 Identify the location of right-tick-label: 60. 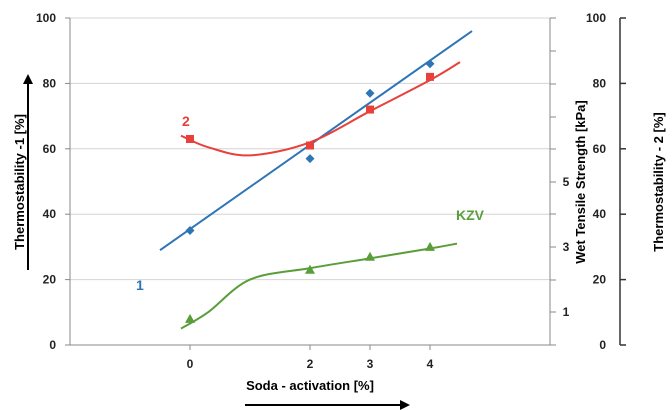
(600, 149).